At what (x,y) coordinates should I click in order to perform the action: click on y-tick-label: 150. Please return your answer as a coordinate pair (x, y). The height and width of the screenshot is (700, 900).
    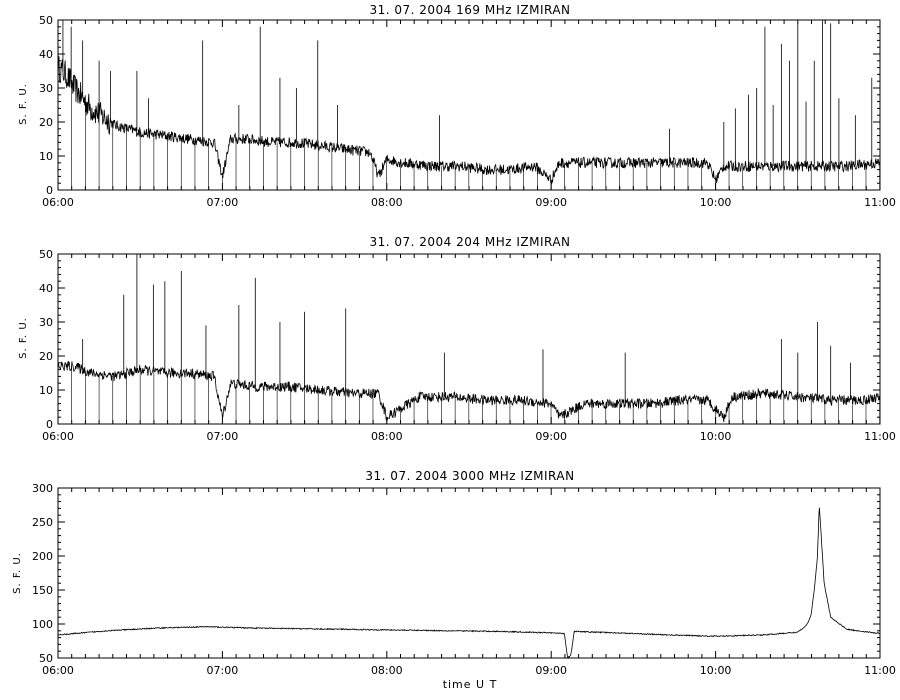
    Looking at the image, I should click on (42, 590).